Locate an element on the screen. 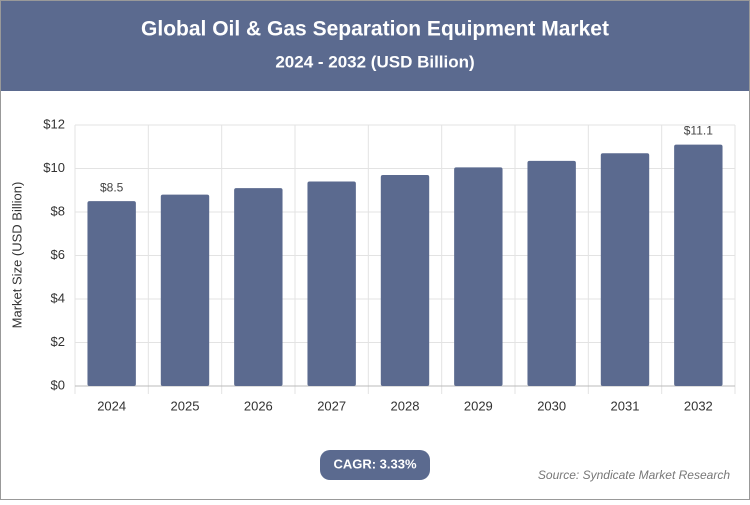 The image size is (750, 505). y-tick-label: $8 is located at coordinates (58, 210).